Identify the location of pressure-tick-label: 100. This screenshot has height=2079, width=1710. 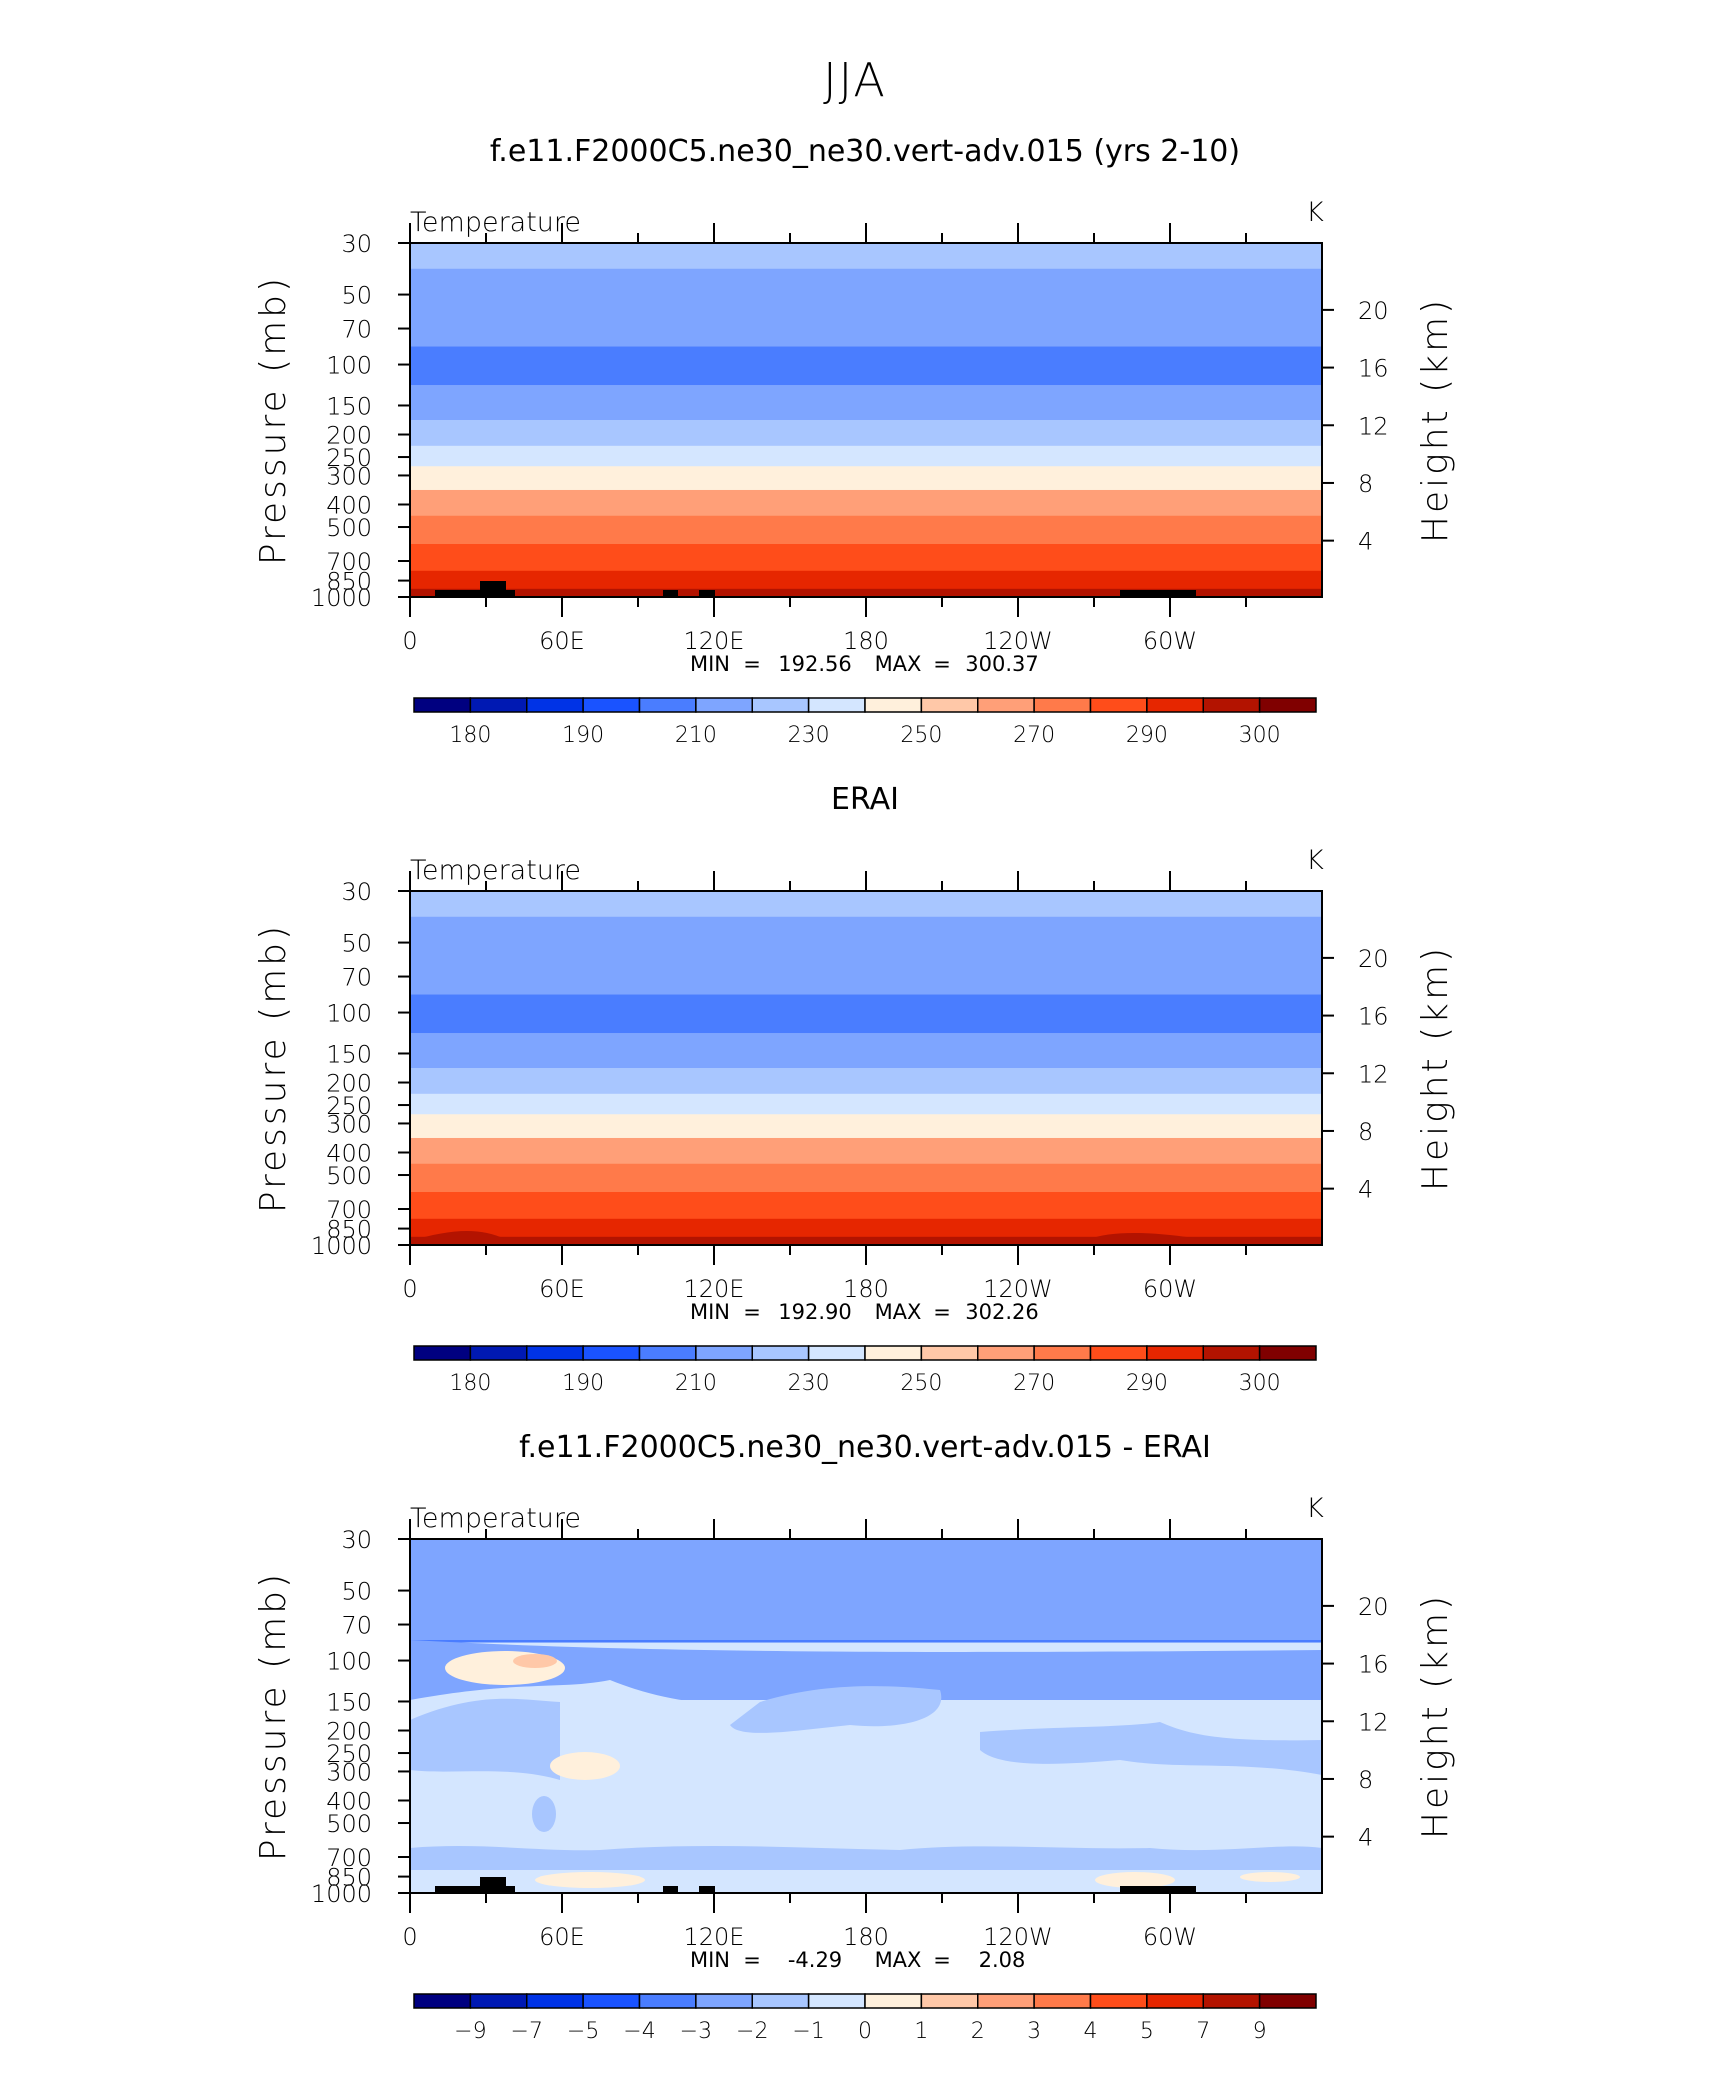
(349, 366).